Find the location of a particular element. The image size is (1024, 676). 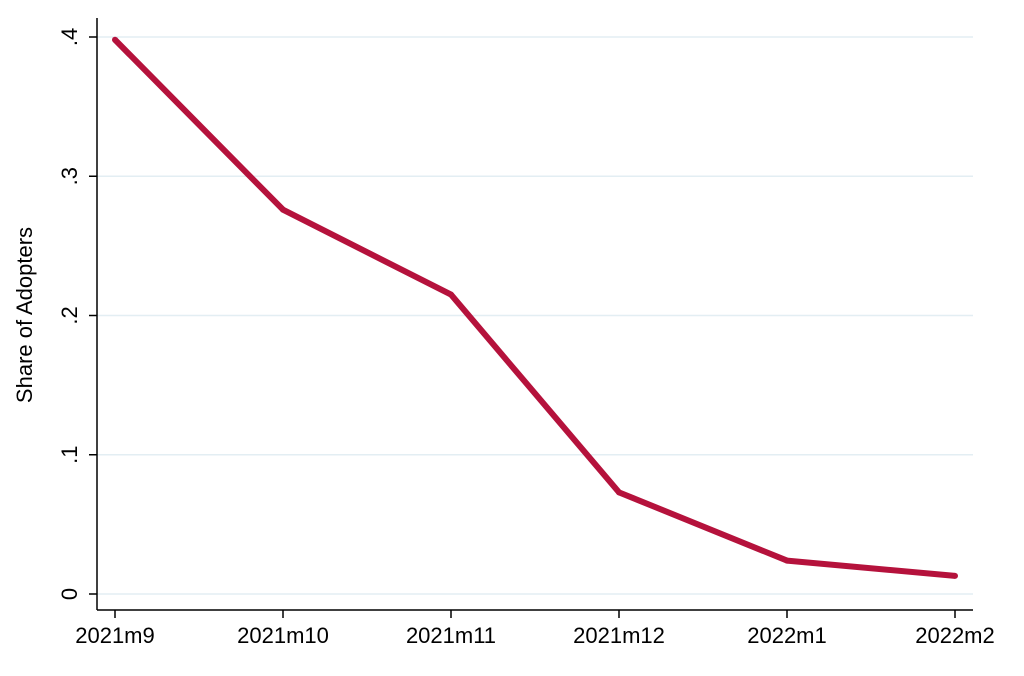

y-tick-label: .2 is located at coordinates (69, 315).